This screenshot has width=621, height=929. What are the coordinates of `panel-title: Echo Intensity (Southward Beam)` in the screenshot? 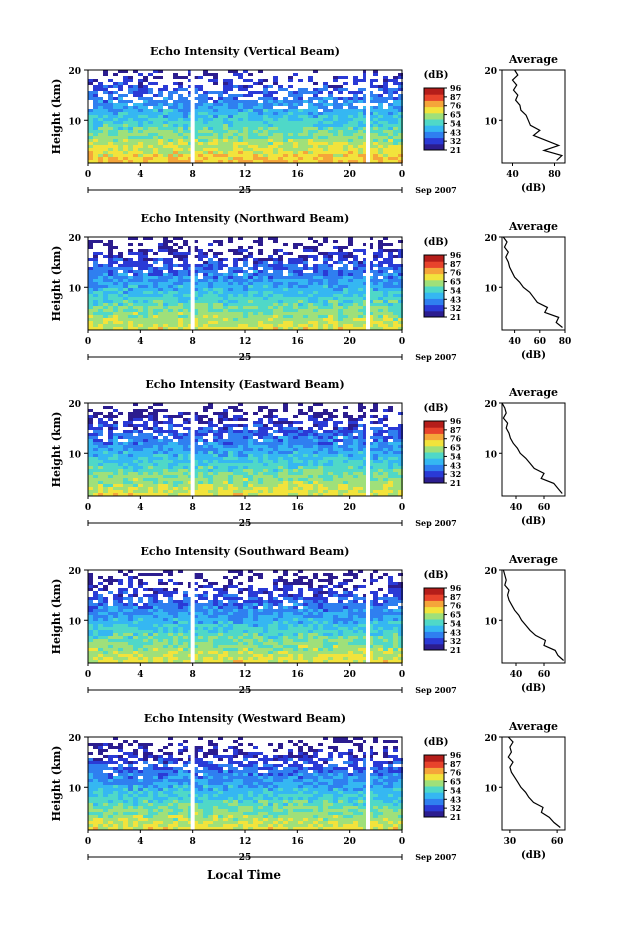 It's located at (245, 551).